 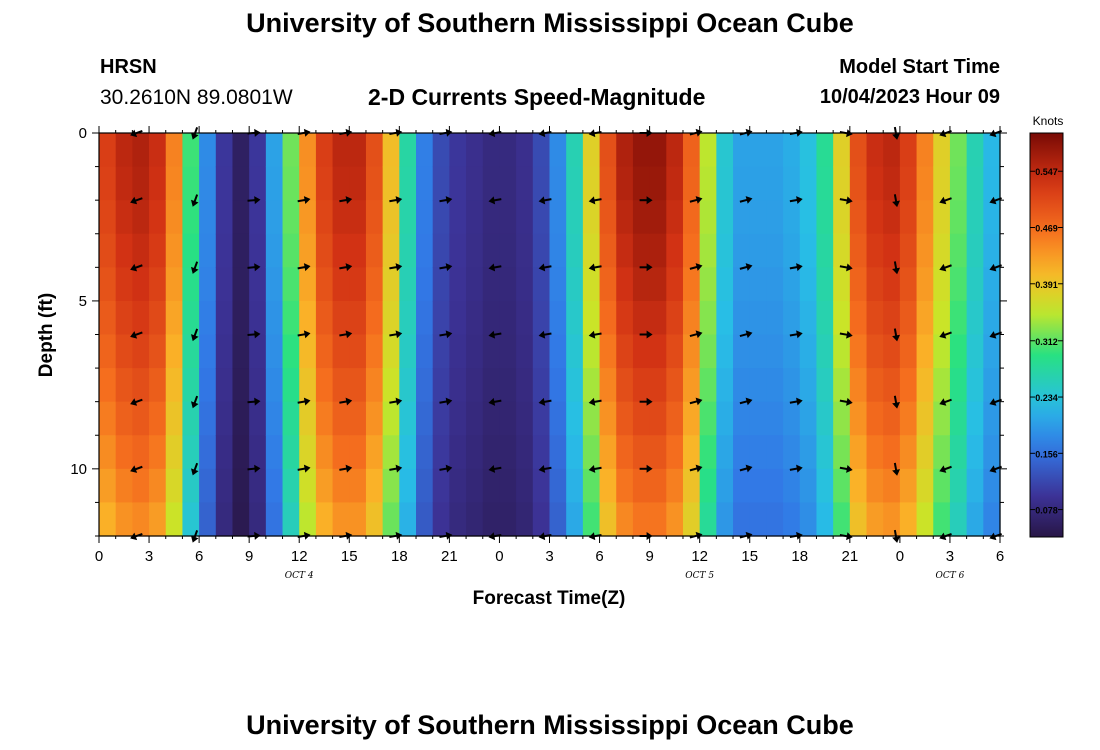 I want to click on y-axis-label: Depth (ft), so click(x=46, y=335).